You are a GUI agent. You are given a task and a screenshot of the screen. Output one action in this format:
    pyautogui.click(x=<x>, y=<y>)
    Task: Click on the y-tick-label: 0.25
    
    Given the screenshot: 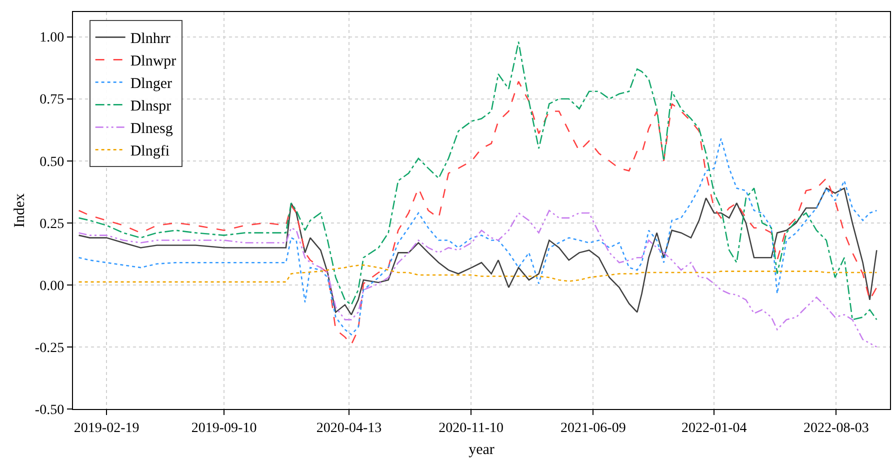 What is the action you would take?
    pyautogui.click(x=52, y=224)
    